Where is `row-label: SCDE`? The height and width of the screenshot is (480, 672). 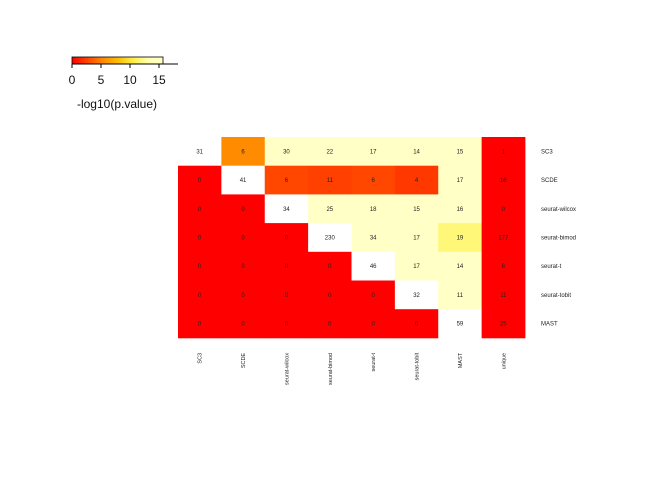
row-label: SCDE is located at coordinates (549, 181).